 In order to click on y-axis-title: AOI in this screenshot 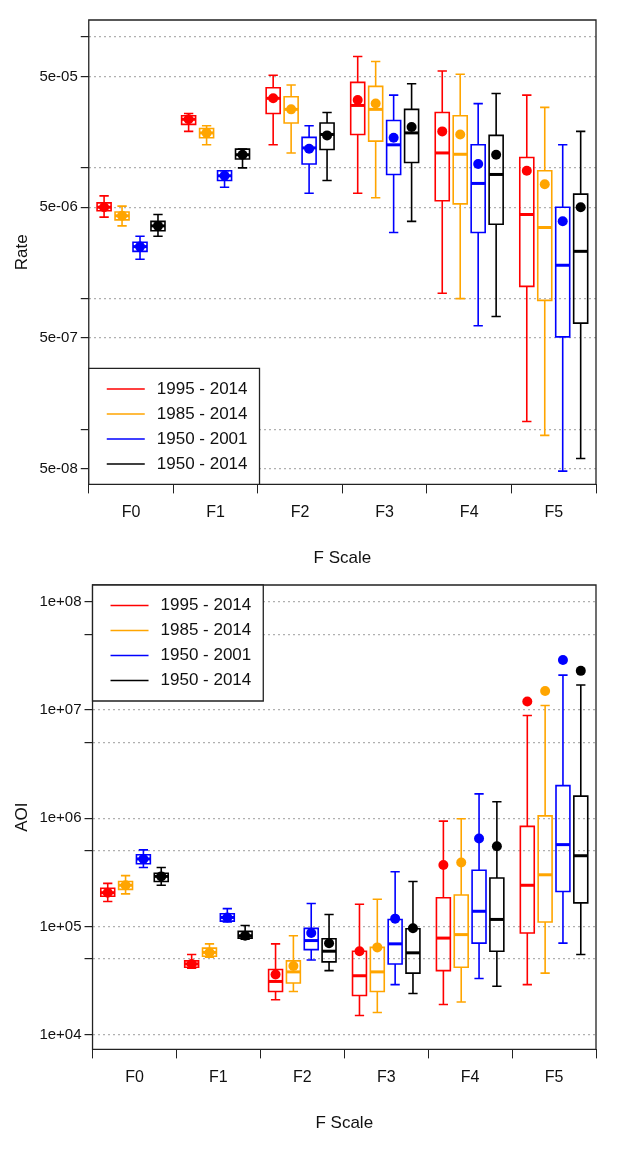, I will do `click(21, 817)`.